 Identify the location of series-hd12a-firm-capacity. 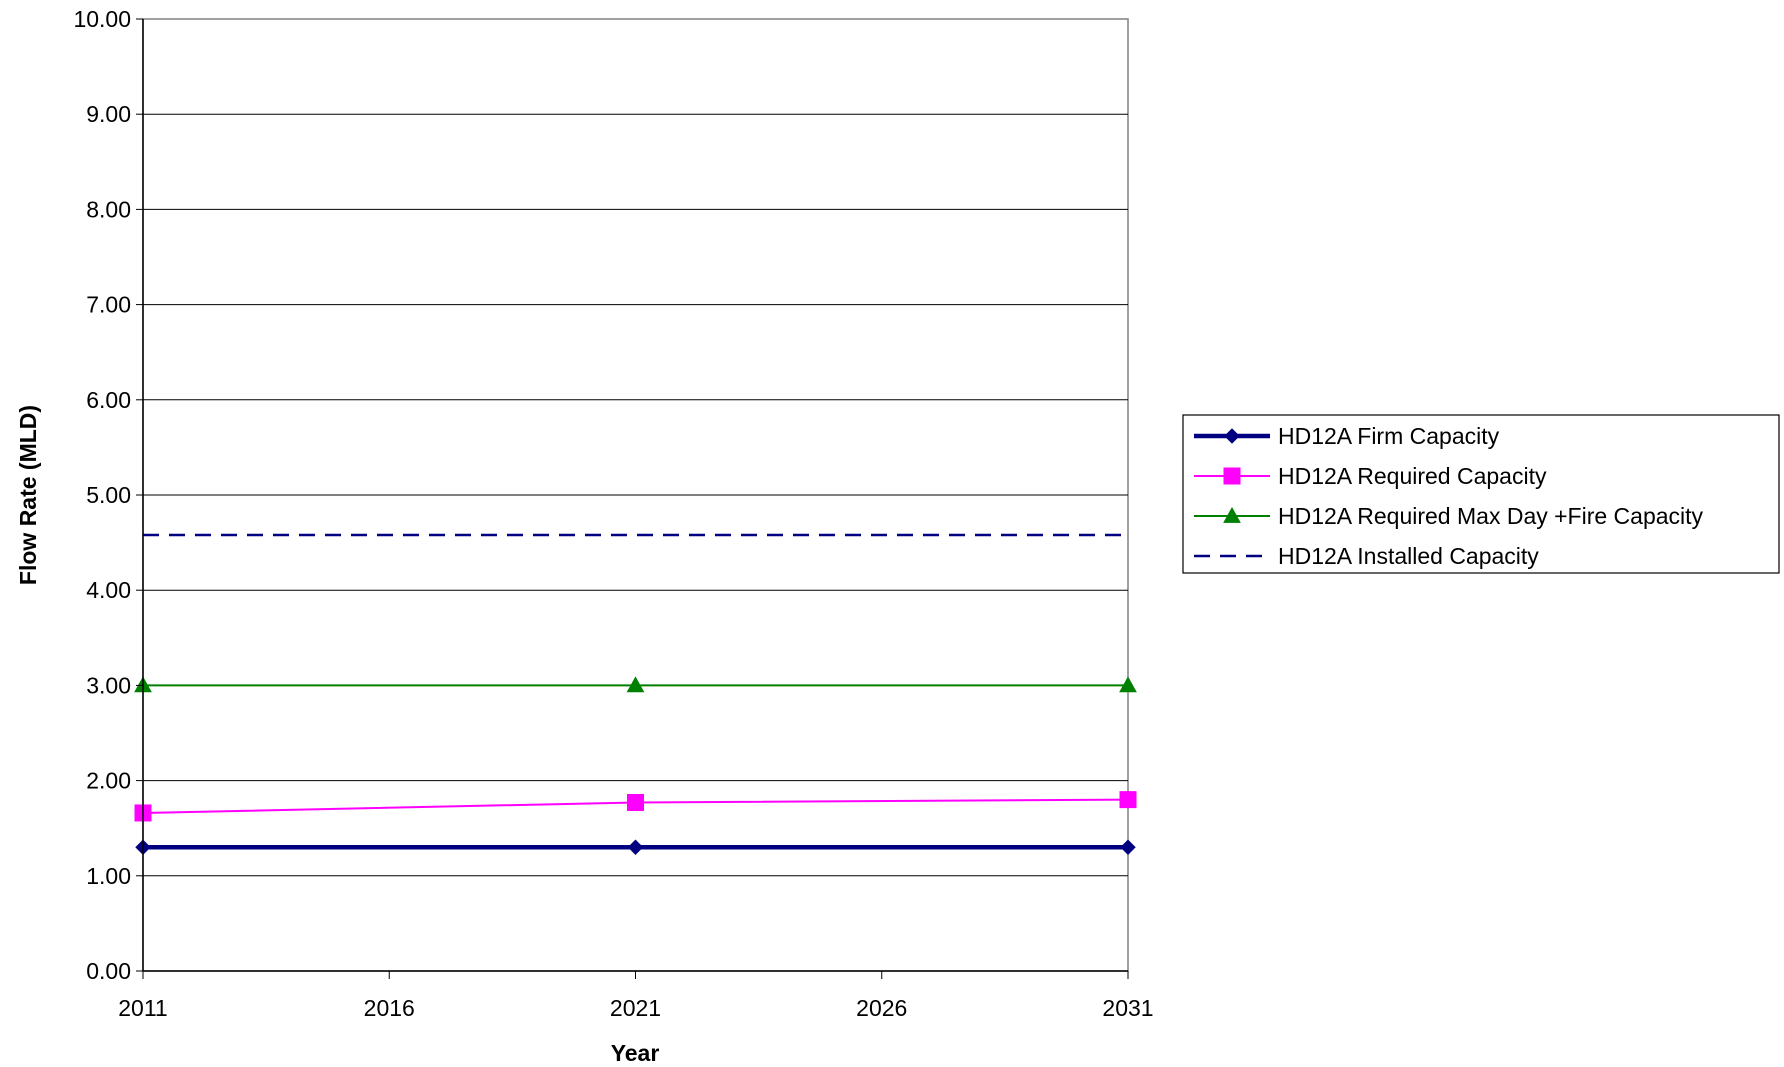
(635, 847).